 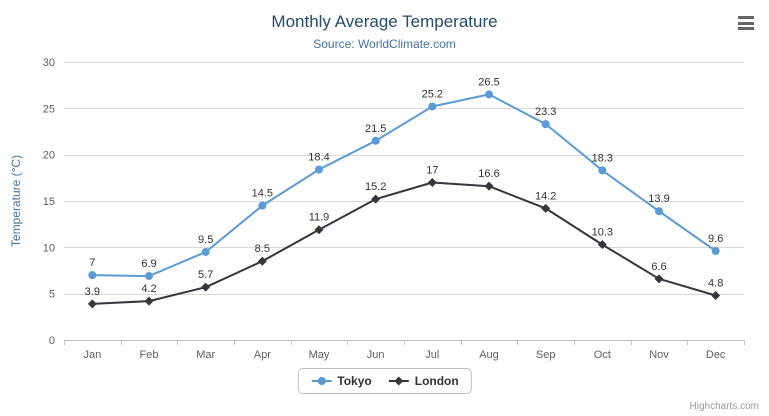 I want to click on data-label-point-london-nov: 6.6, so click(x=658, y=267).